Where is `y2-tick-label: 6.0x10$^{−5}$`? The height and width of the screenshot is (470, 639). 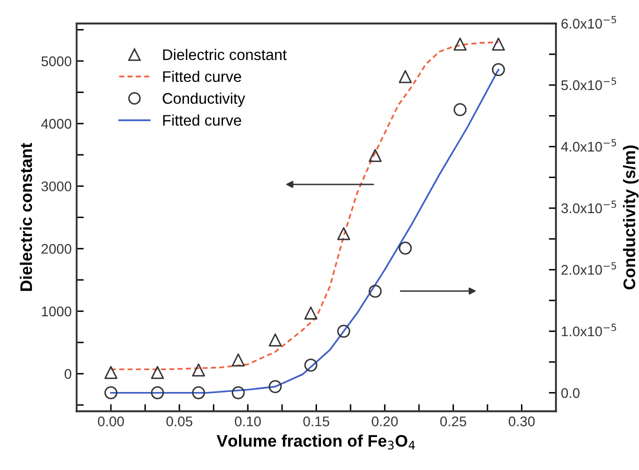
y2-tick-label: 6.0x10$^{−5}$ is located at coordinates (588, 22).